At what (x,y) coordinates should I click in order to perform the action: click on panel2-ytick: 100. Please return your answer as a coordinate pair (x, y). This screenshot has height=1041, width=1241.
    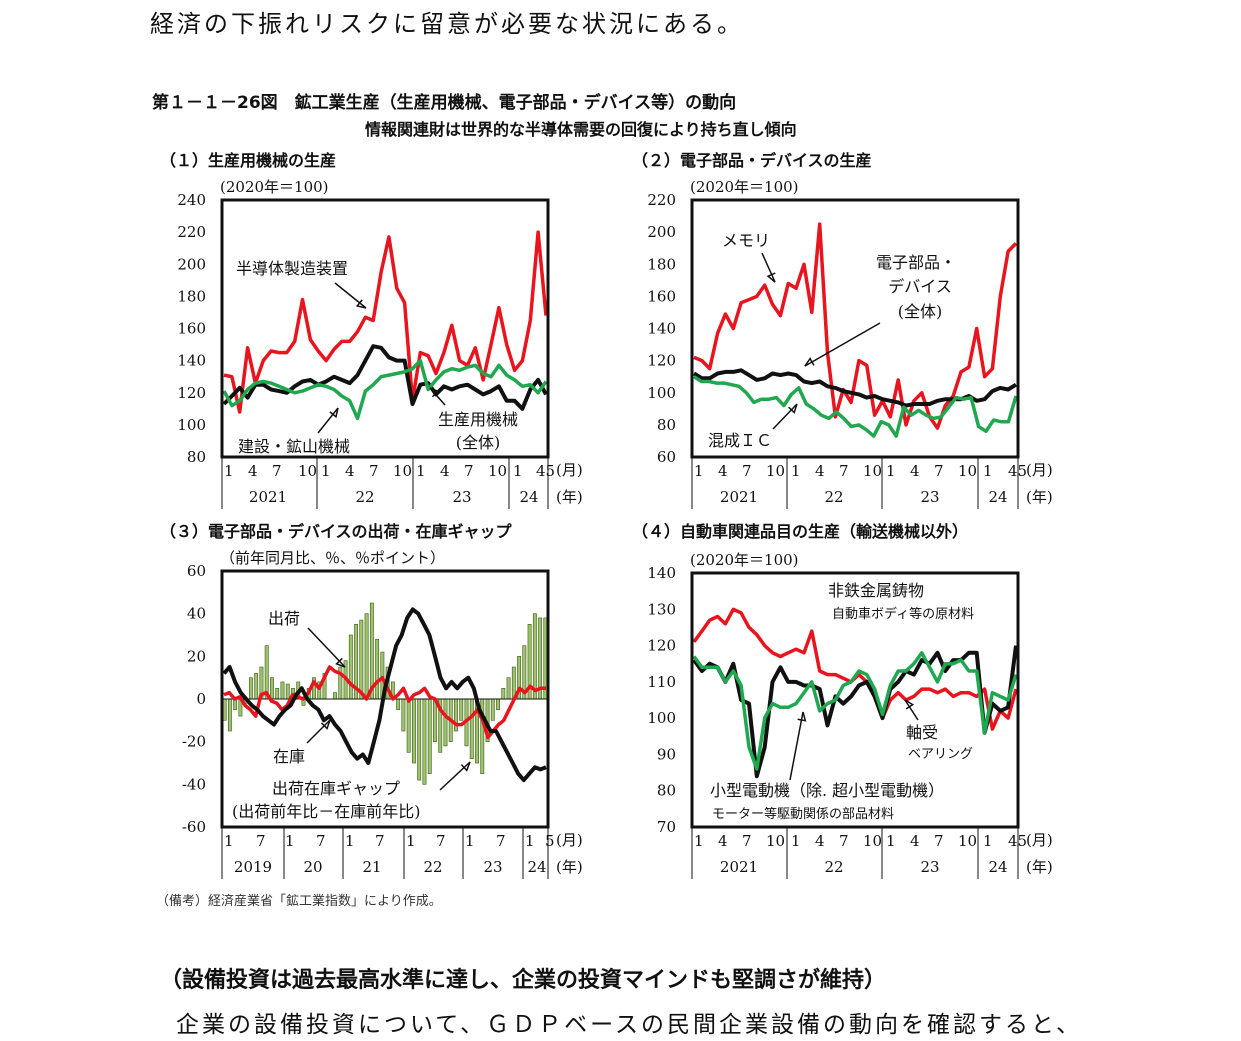
    Looking at the image, I should click on (661, 393).